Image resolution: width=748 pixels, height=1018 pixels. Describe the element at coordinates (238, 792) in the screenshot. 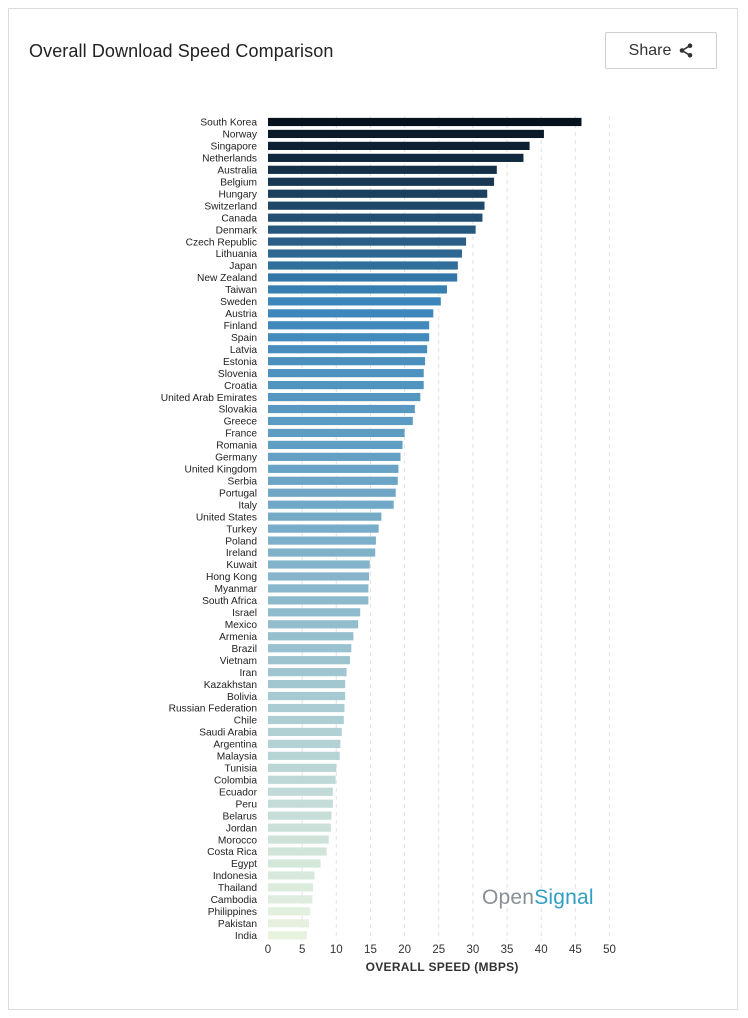

I see `category-label: Ecuador` at that location.